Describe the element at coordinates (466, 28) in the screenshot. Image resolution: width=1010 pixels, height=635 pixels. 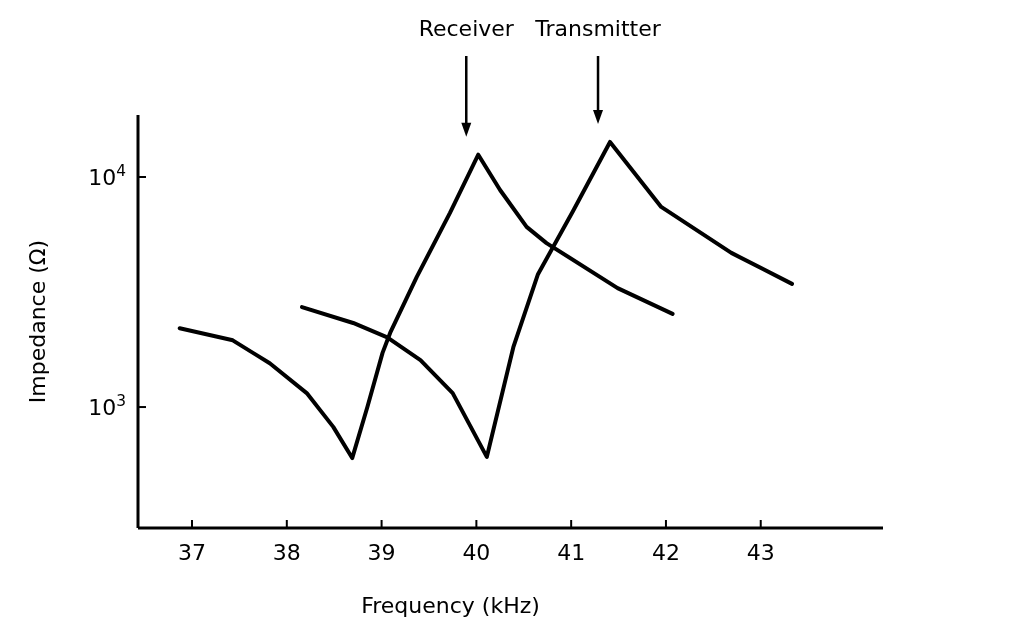
I see `text: Receiver` at that location.